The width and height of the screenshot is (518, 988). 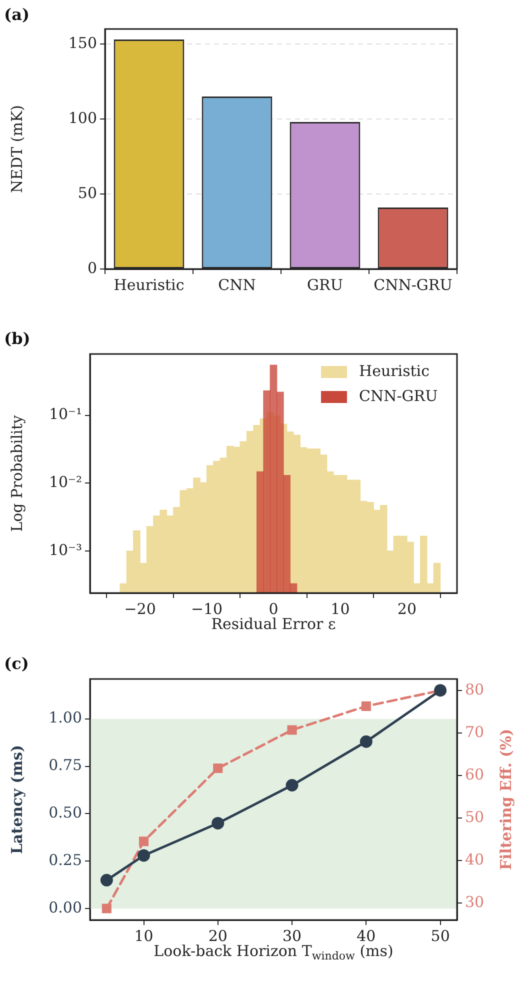 I want to click on x-tick-label: 30, so click(x=292, y=935).